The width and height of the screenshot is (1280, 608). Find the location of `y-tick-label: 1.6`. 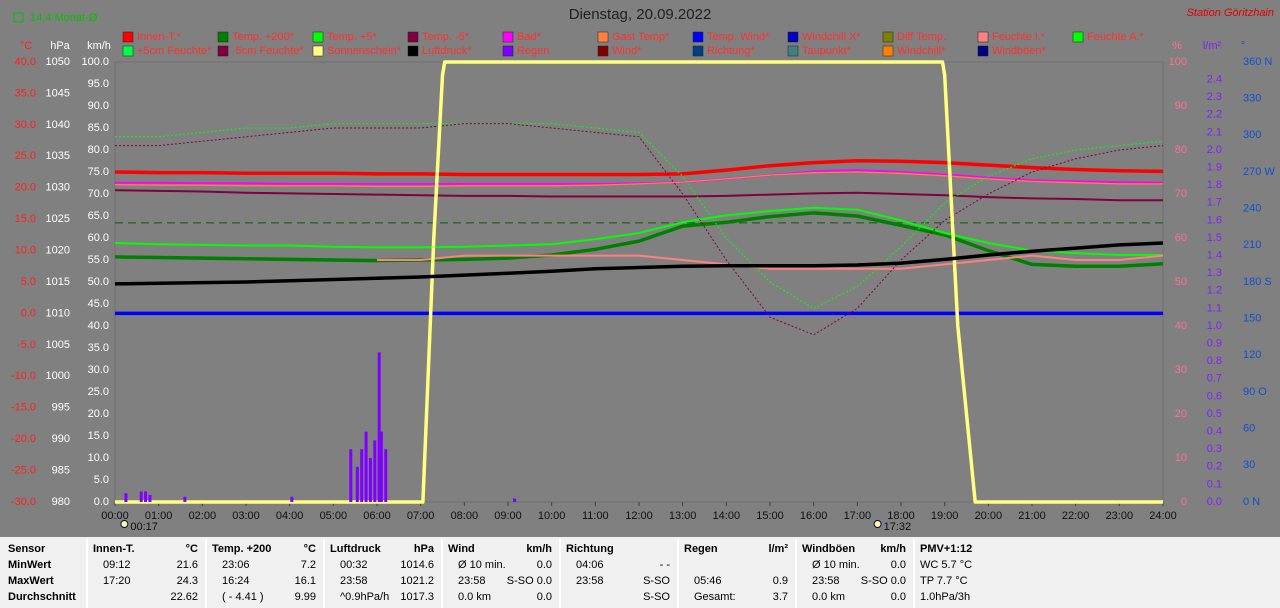

y-tick-label: 1.6 is located at coordinates (1214, 220).